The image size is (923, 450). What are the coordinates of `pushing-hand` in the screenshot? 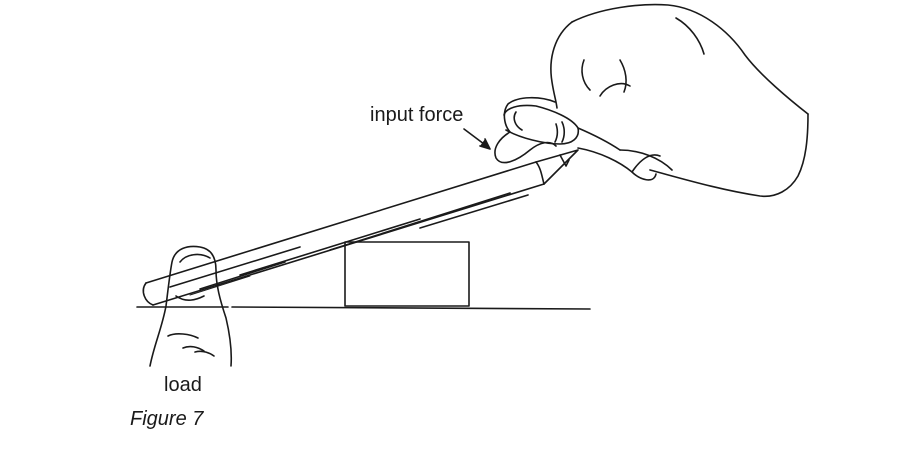 It's located at (651, 100).